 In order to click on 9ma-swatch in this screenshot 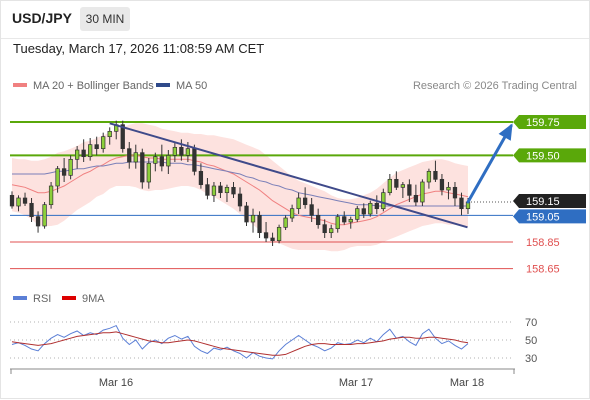, I will do `click(69, 298)`.